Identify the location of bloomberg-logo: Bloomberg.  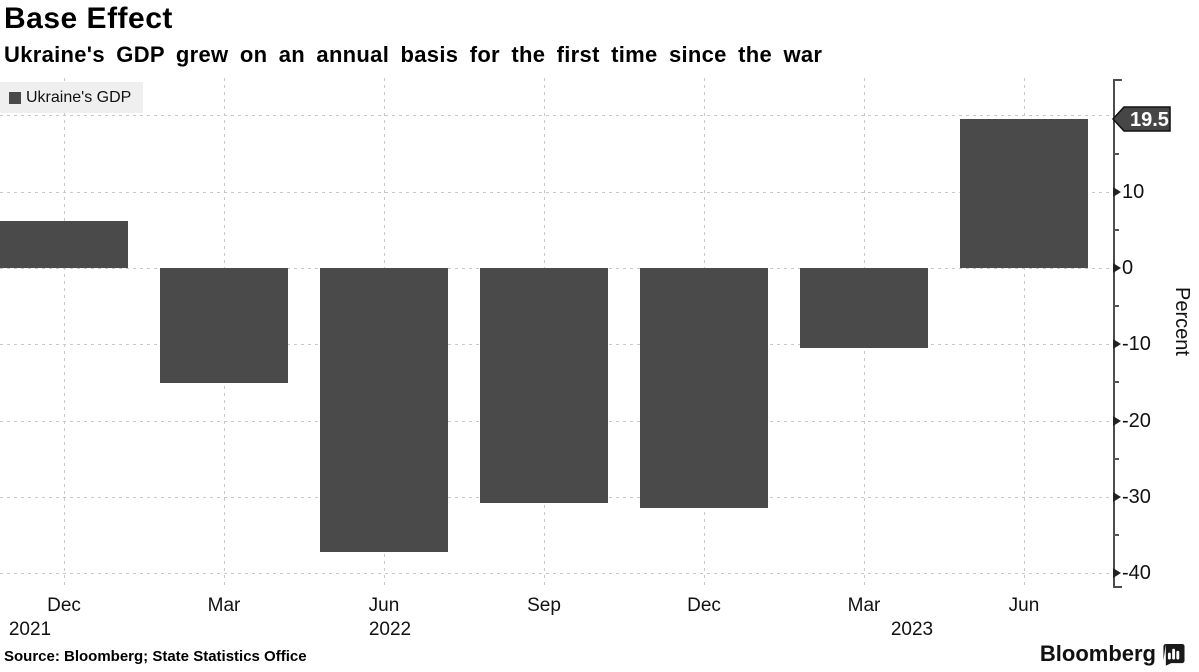
(1112, 654).